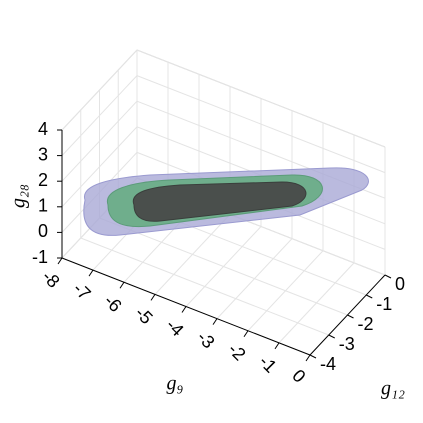 The height and width of the screenshot is (423, 423). I want to click on y-tick-label: 0, so click(400, 284).